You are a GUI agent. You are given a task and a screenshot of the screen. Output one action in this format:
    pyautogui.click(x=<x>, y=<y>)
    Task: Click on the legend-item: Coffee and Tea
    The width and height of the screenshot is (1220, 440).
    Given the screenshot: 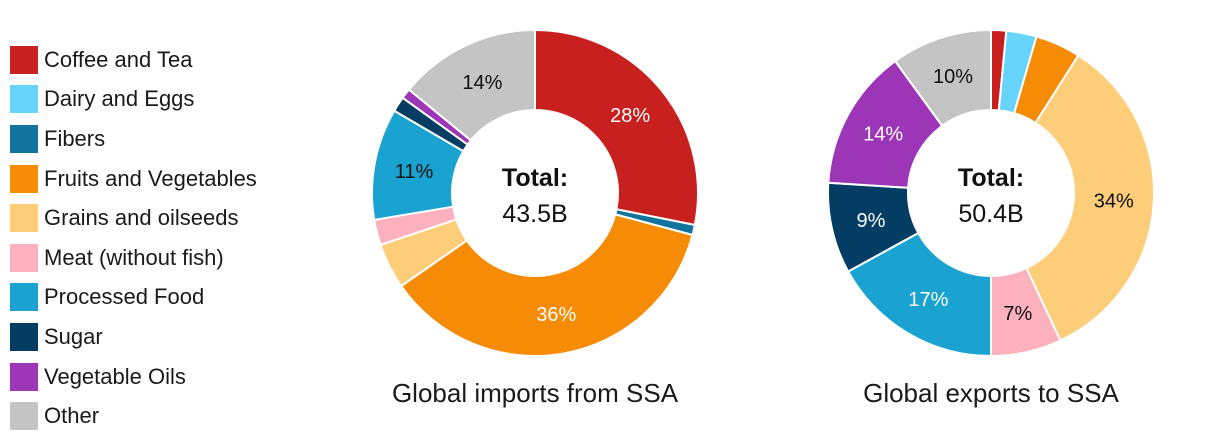 What is the action you would take?
    pyautogui.click(x=133, y=60)
    